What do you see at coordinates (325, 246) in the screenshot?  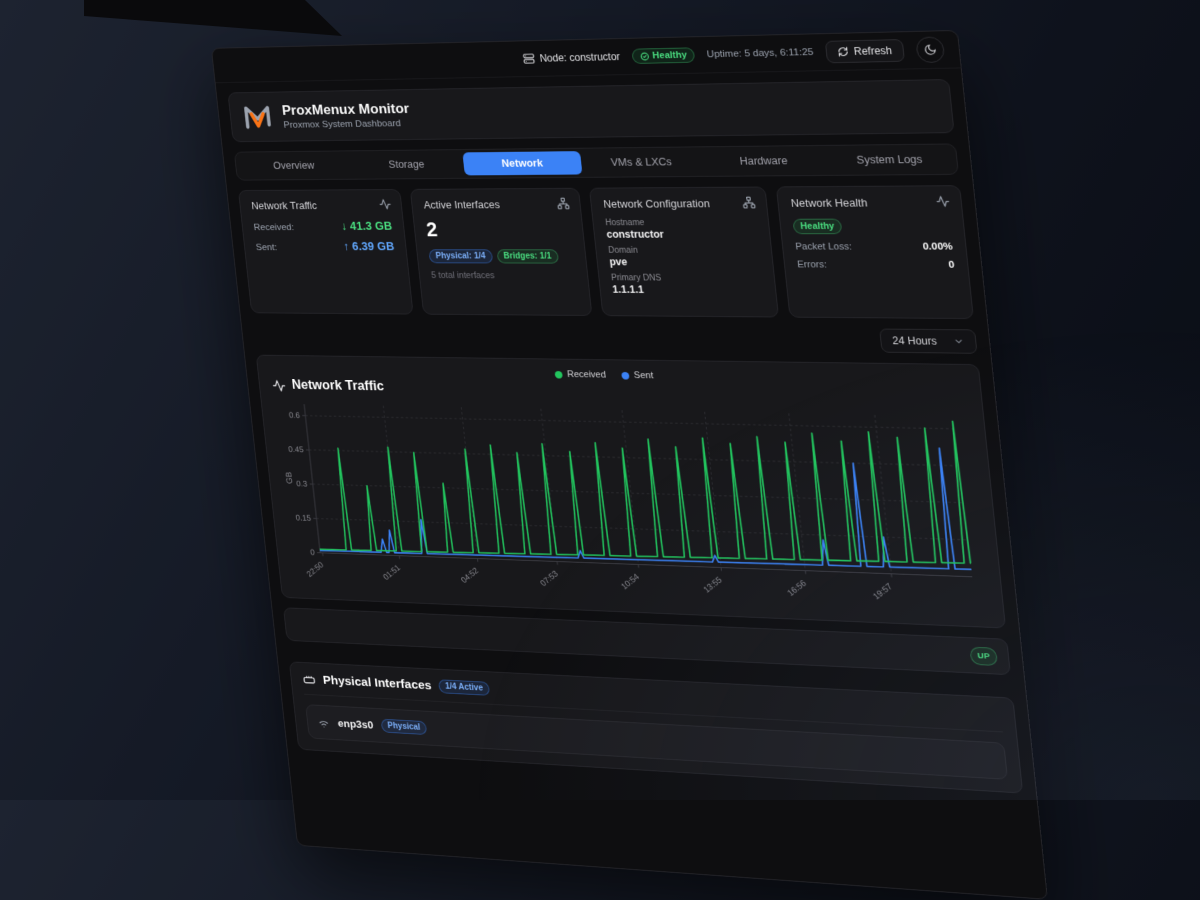 I see `sent-row: Sent: ↑ 6.39 GB` at bounding box center [325, 246].